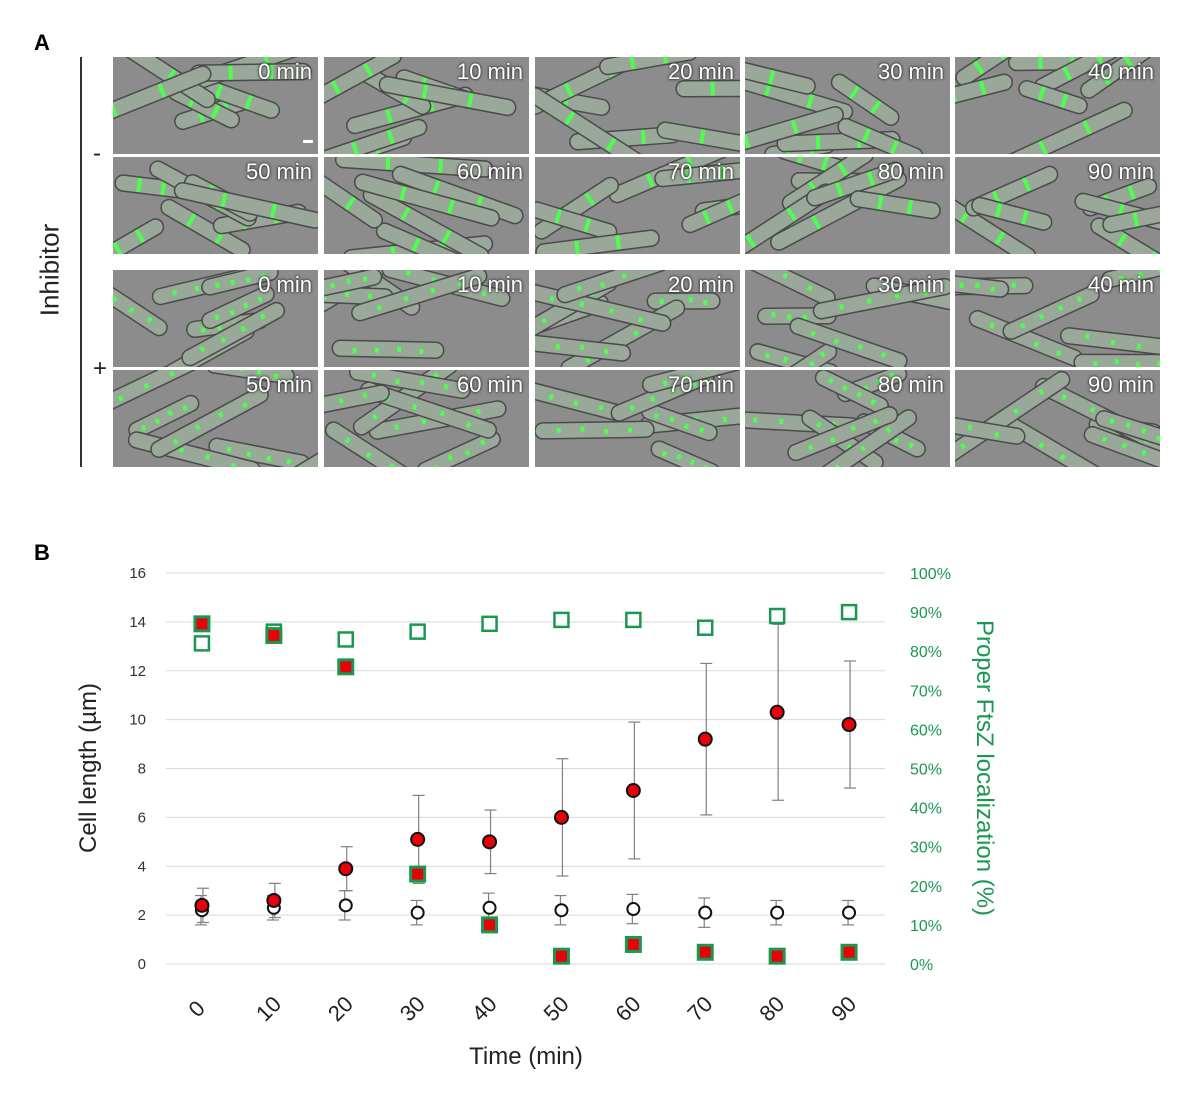 The width and height of the screenshot is (1200, 1104). Describe the element at coordinates (137, 671) in the screenshot. I see `y-tick-label: 12` at that location.